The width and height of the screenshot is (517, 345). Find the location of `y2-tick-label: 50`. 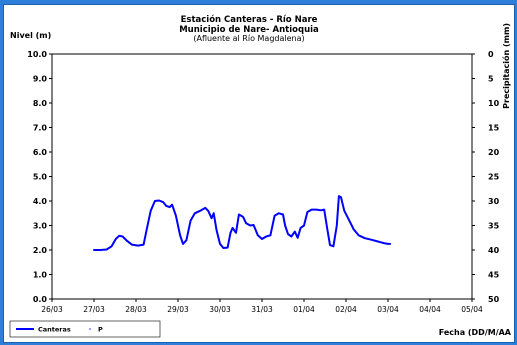

y2-tick-label: 50 is located at coordinates (494, 299).